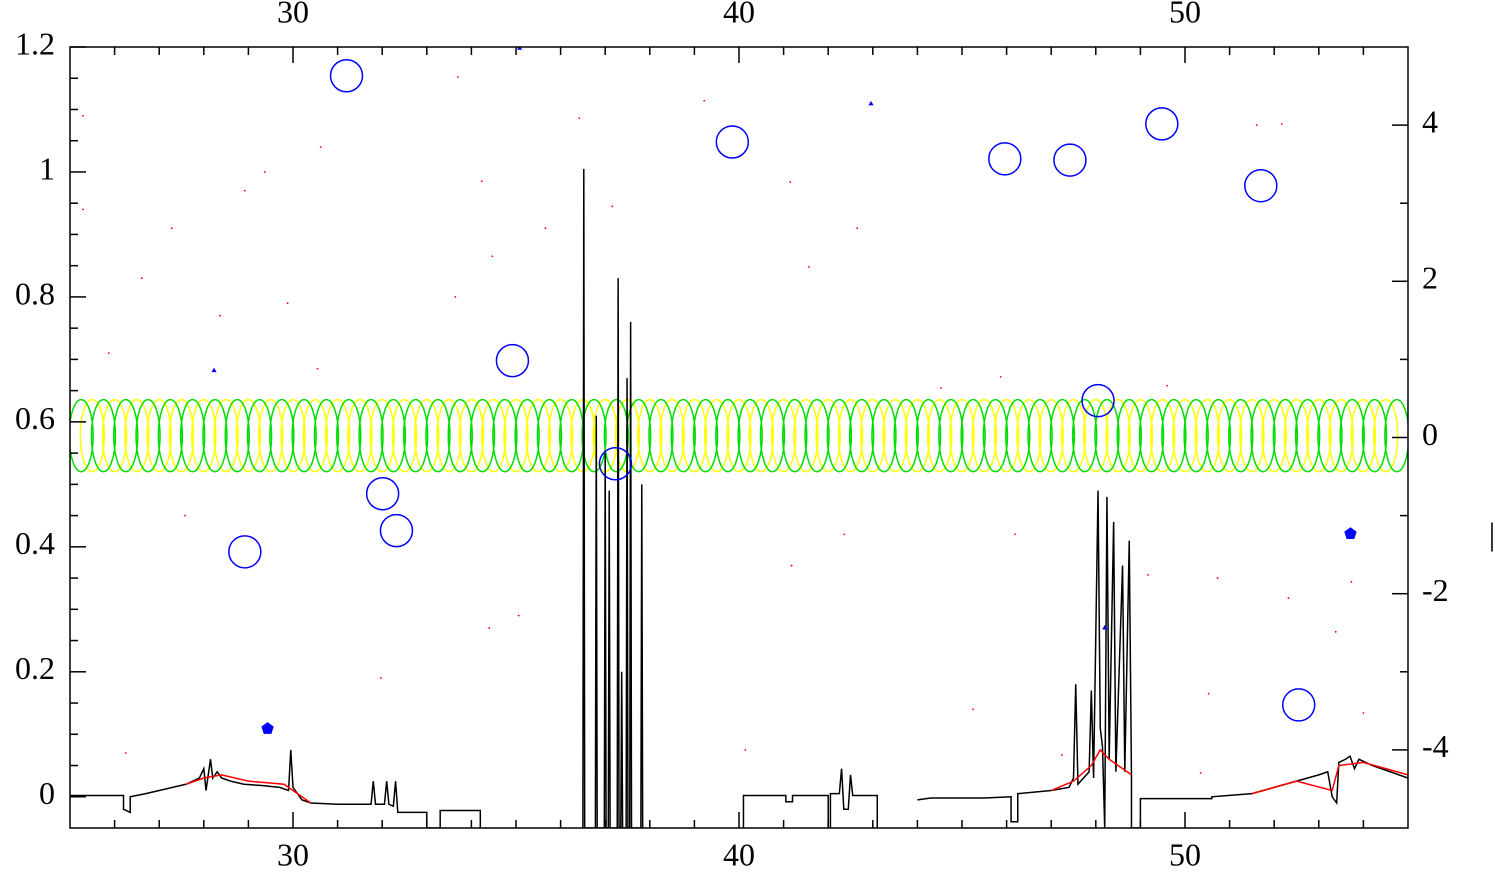  Describe the element at coordinates (1435, 746) in the screenshot. I see `y2-tick-label: -4` at that location.